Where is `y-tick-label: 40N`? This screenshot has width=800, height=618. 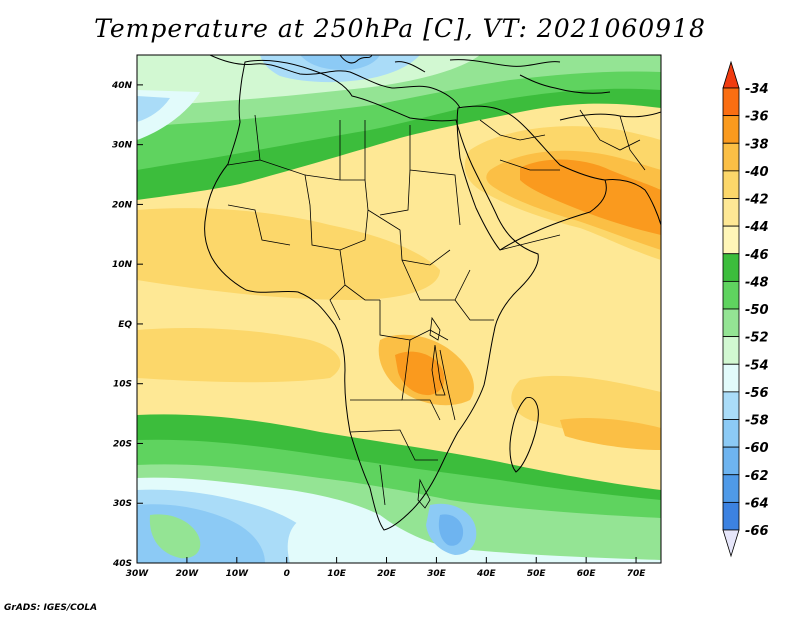
y-tick-label: 40N is located at coordinates (122, 86).